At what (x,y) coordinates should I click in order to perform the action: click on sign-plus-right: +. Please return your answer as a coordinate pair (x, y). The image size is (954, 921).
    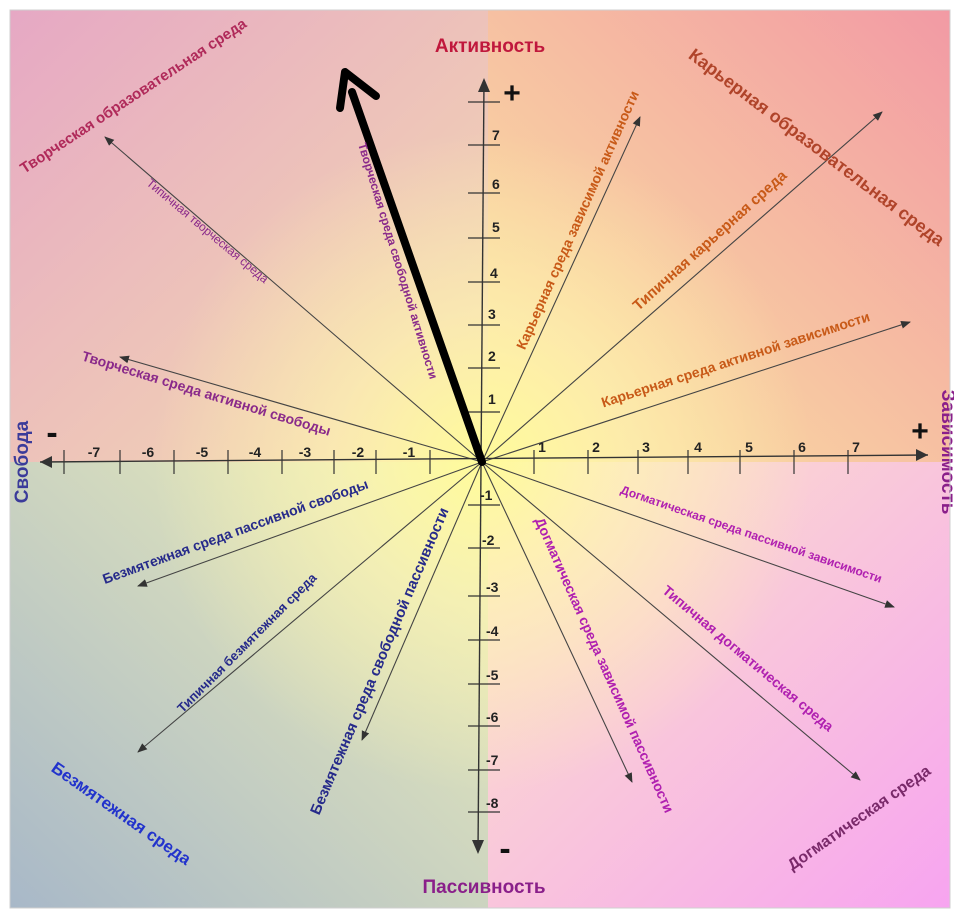
    Looking at the image, I should click on (920, 431).